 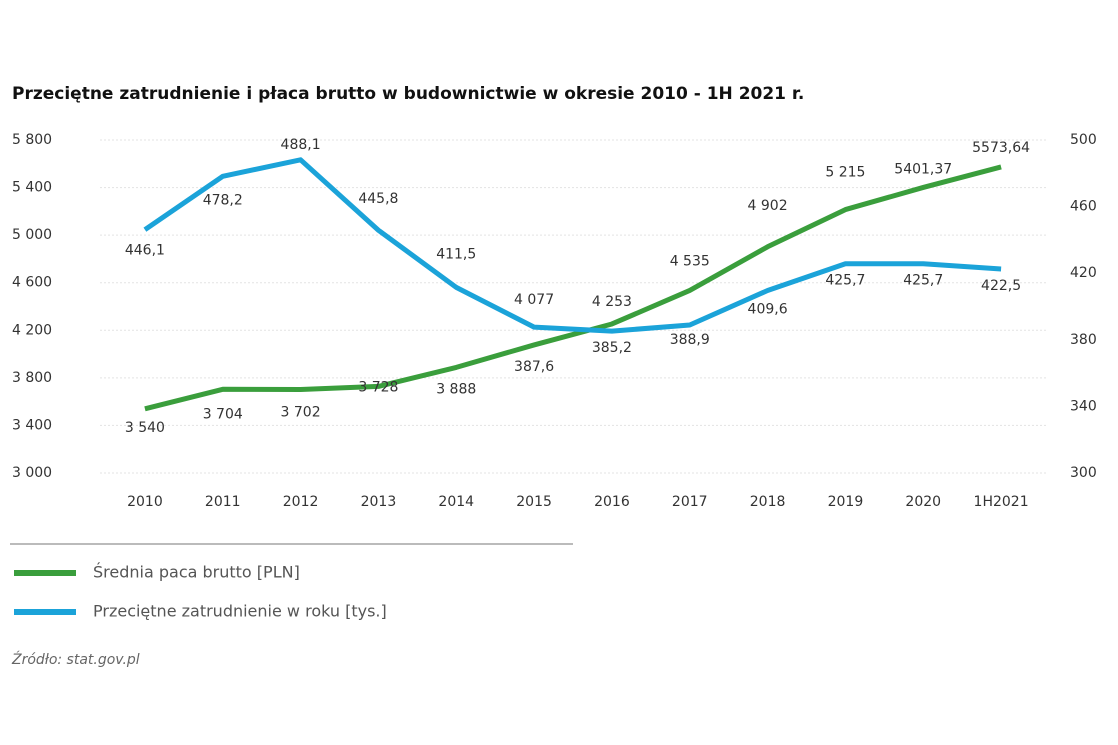 I want to click on x-tick-label: 2020, so click(x=923, y=502).